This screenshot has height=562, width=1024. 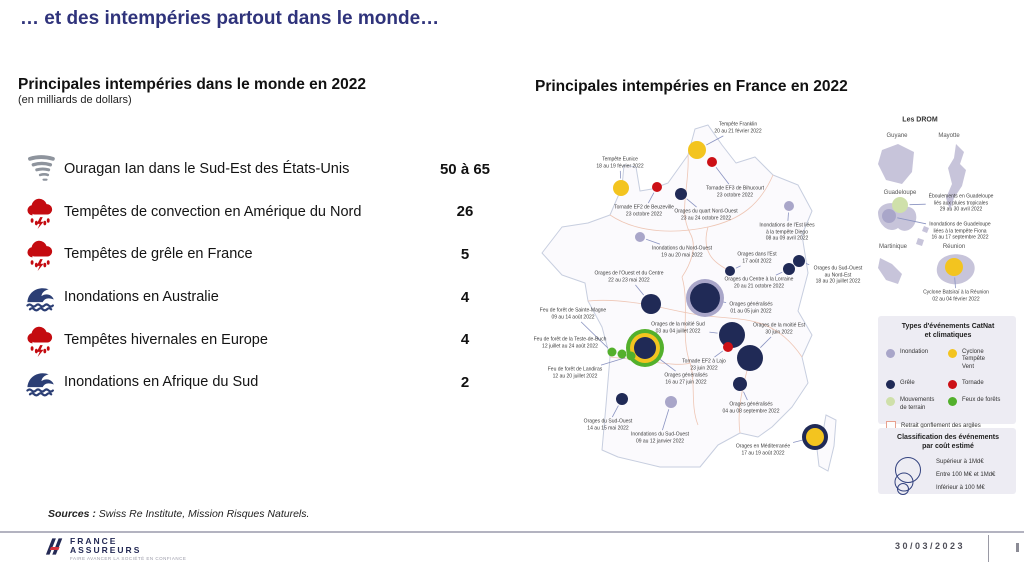 What do you see at coordinates (907, 475) in the screenshot?
I see `cost-circles-icon` at bounding box center [907, 475].